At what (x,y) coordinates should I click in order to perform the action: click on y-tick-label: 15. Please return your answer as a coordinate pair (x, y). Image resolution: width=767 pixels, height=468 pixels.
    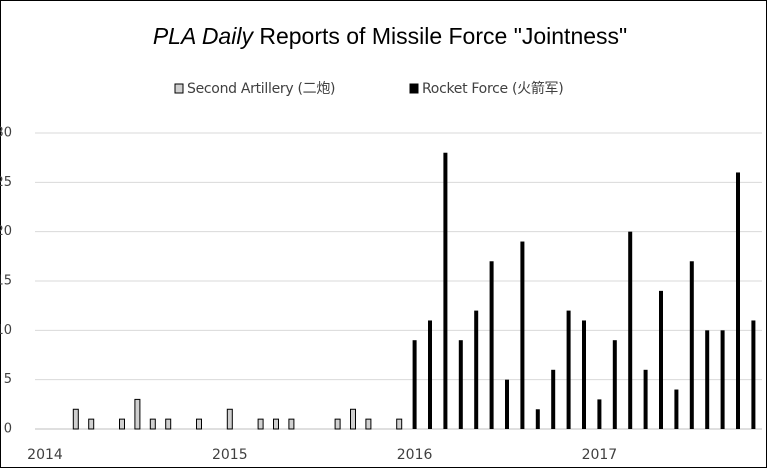
    Looking at the image, I should click on (6, 281).